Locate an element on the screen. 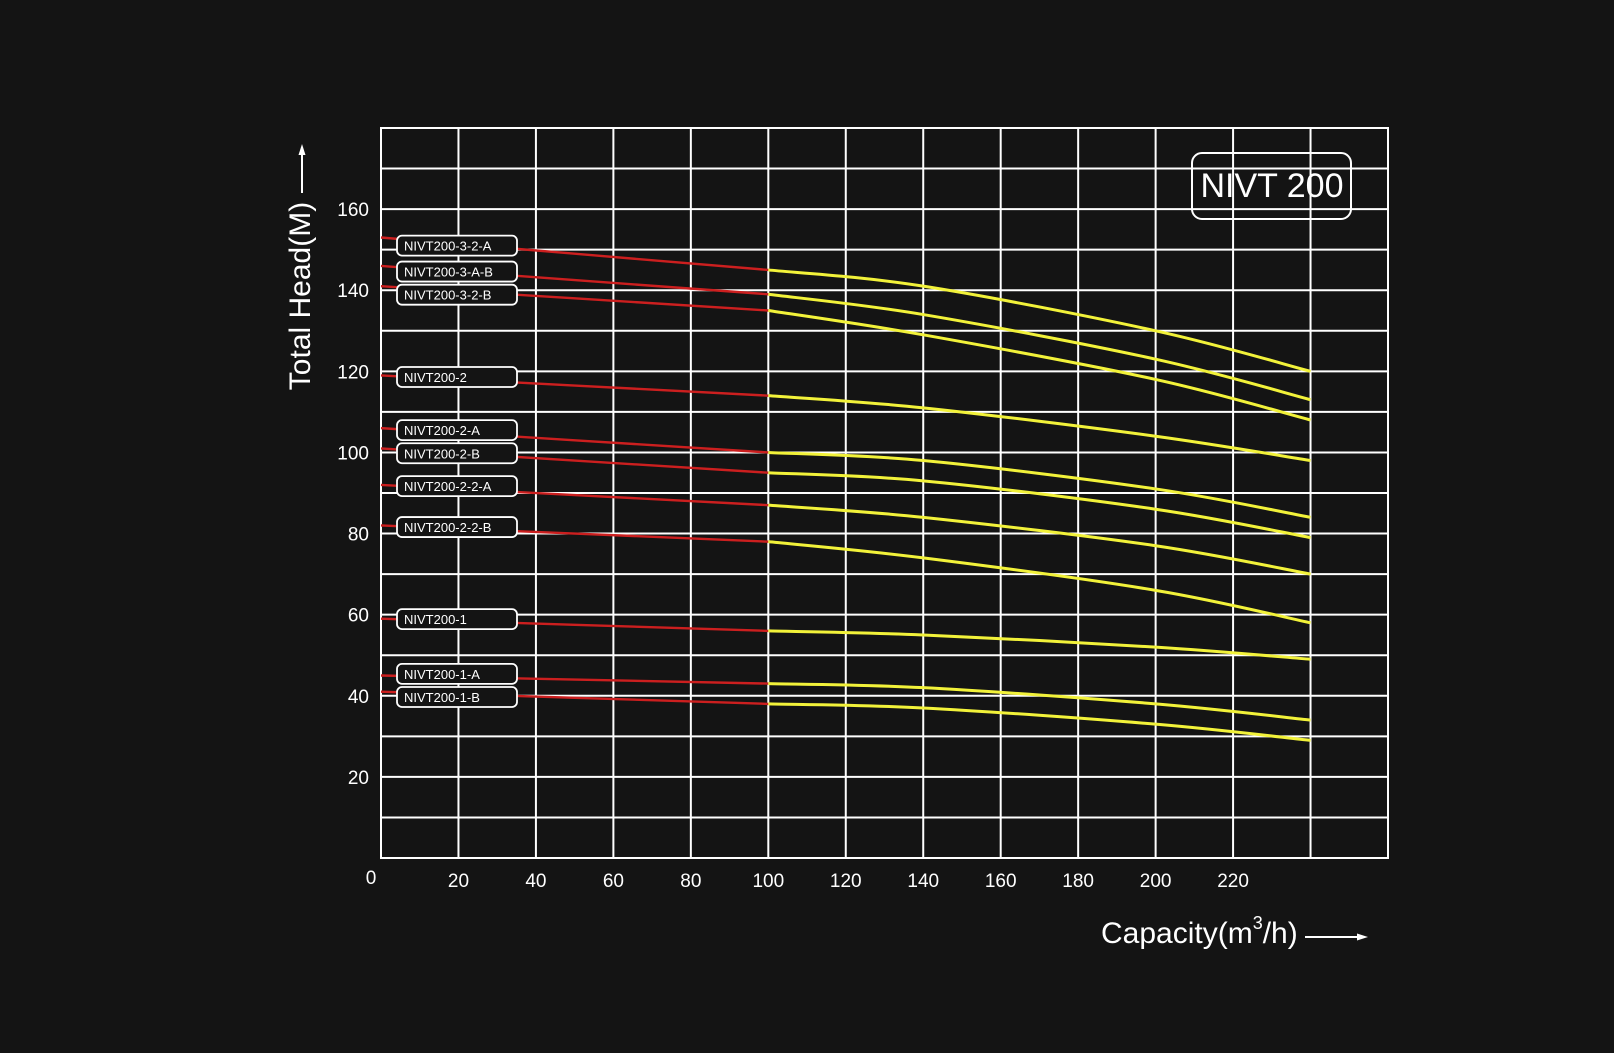 This screenshot has height=1053, width=1614. curve-label-text: NIVT200-1 is located at coordinates (435, 619).